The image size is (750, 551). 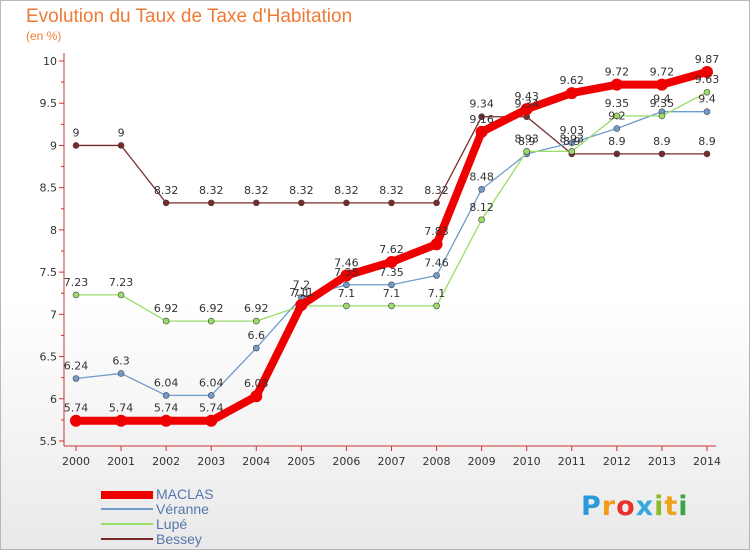 I want to click on data-label-veranne: 9.03, so click(x=572, y=130).